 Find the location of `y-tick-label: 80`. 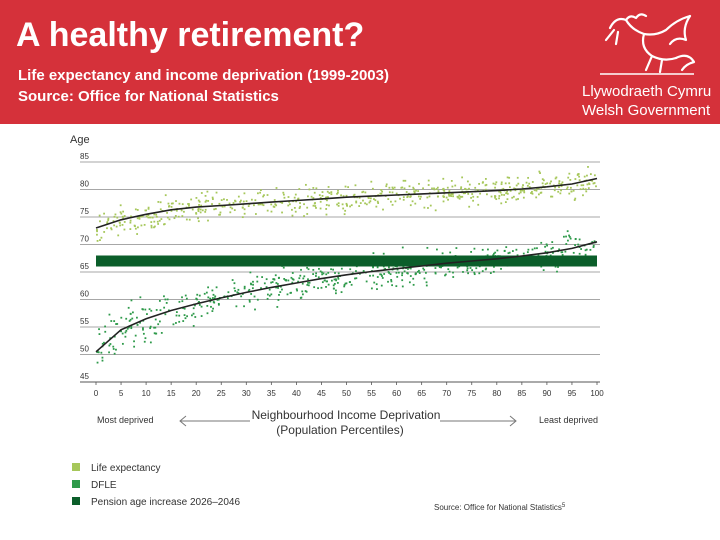

y-tick-label: 80 is located at coordinates (84, 184).